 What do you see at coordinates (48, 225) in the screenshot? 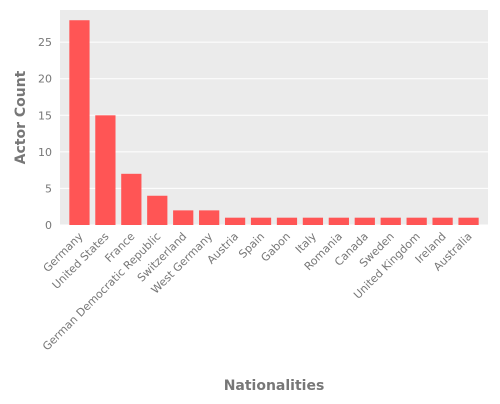
I see `y-tick-label: 0` at bounding box center [48, 225].